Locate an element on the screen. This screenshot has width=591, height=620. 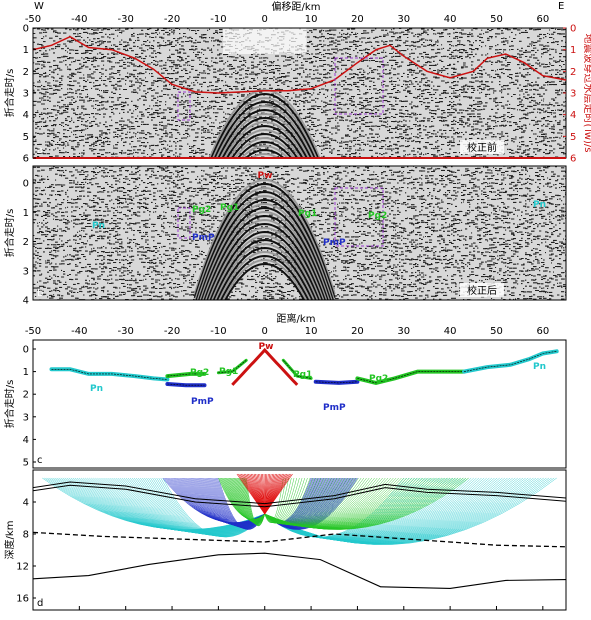
panel-b-box-label: 校正后 is located at coordinates (482, 290).